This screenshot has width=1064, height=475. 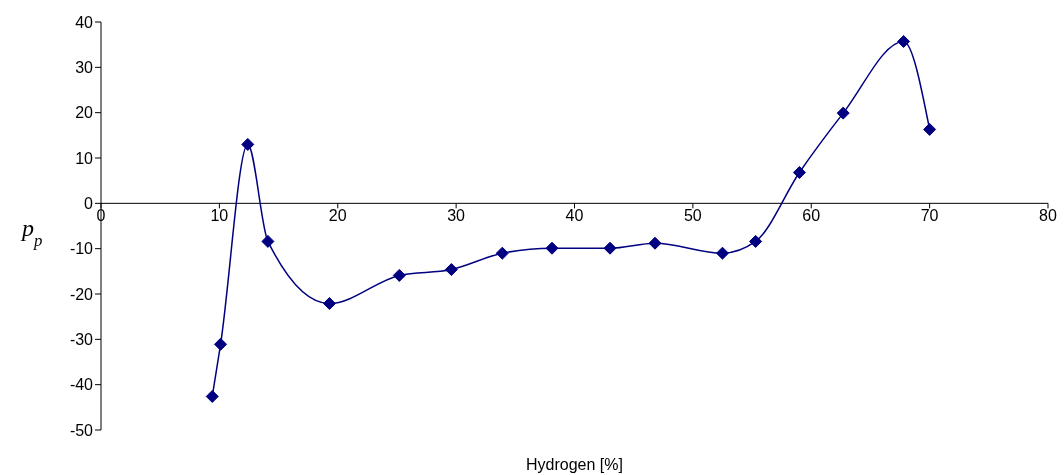 I want to click on x-tick-label: 70, so click(x=929, y=216).